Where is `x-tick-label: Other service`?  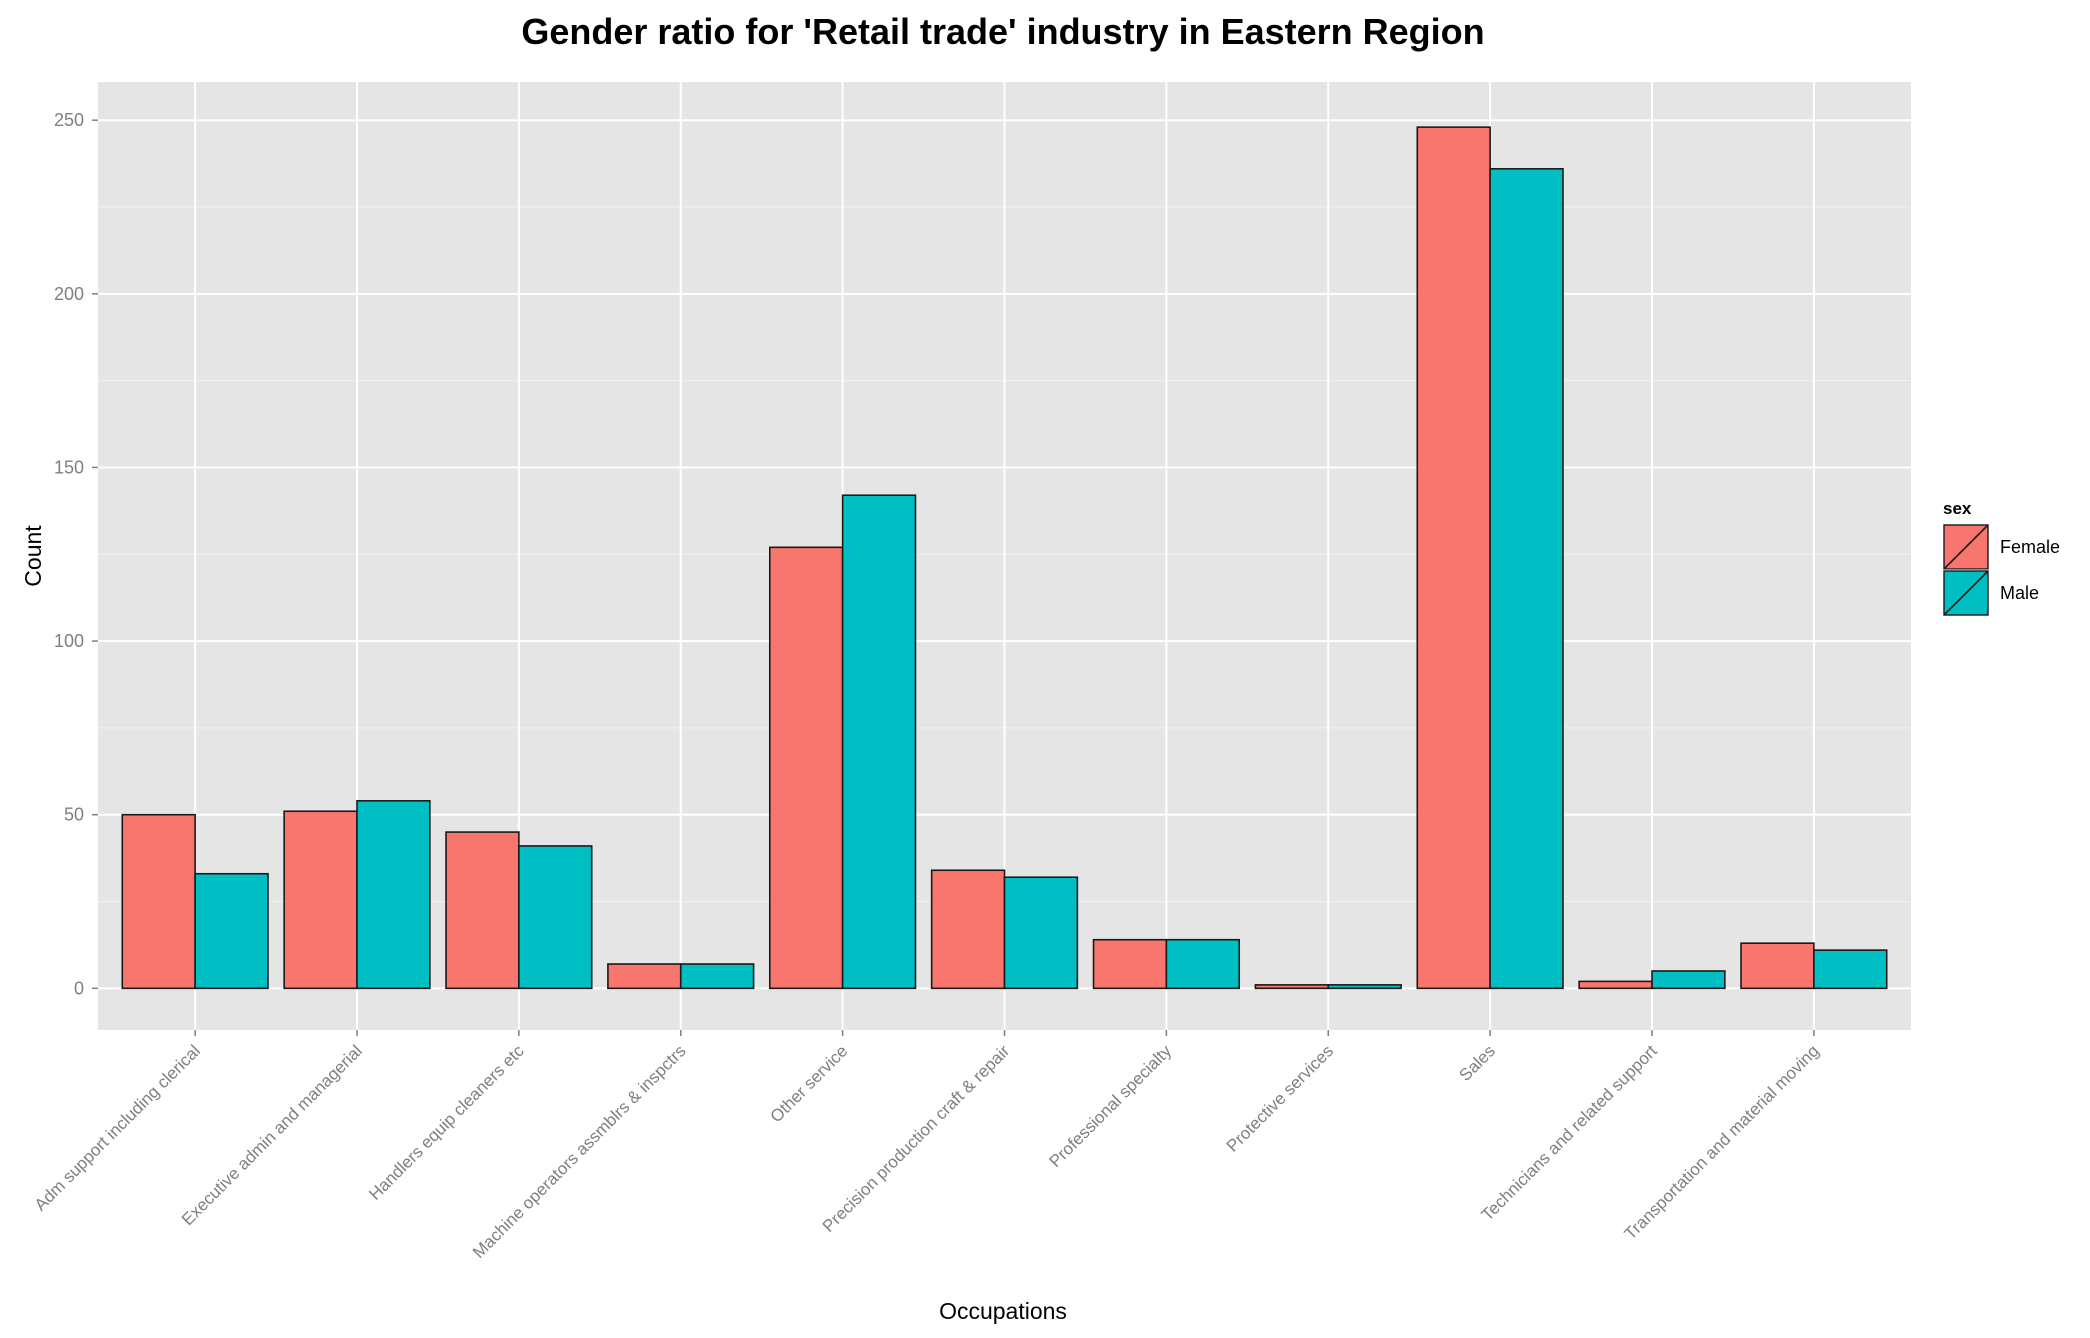 x-tick-label: Other service is located at coordinates (809, 1083).